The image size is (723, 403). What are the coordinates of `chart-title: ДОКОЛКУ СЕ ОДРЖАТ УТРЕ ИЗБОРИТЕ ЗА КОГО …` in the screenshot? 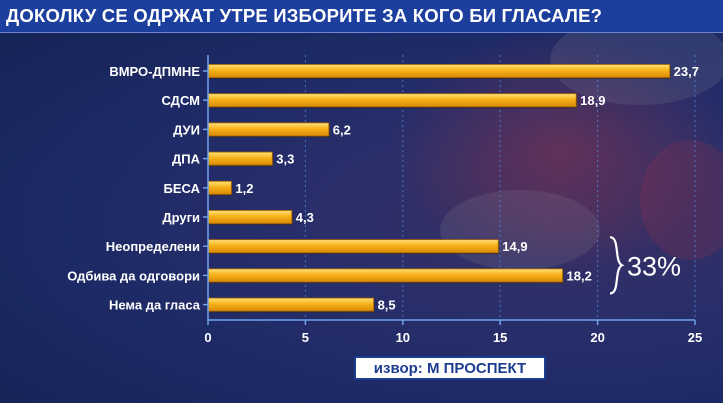 It's located at (304, 15).